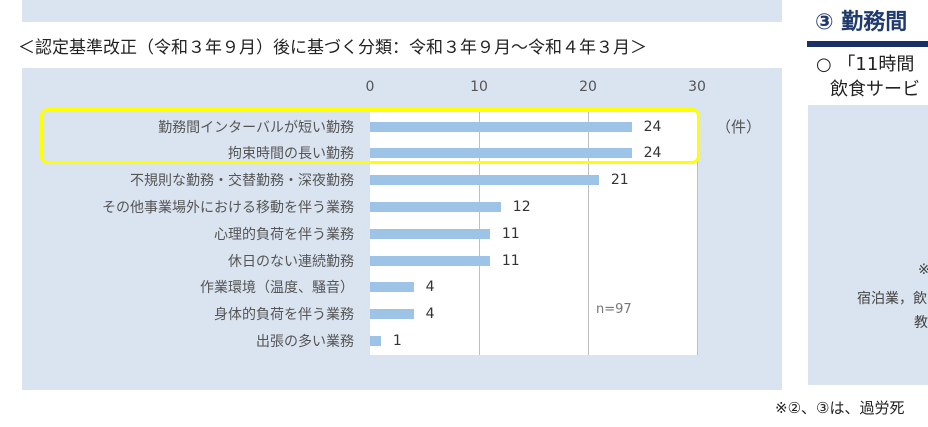 The height and width of the screenshot is (427, 928). I want to click on x-tick-label: 30, so click(697, 87).